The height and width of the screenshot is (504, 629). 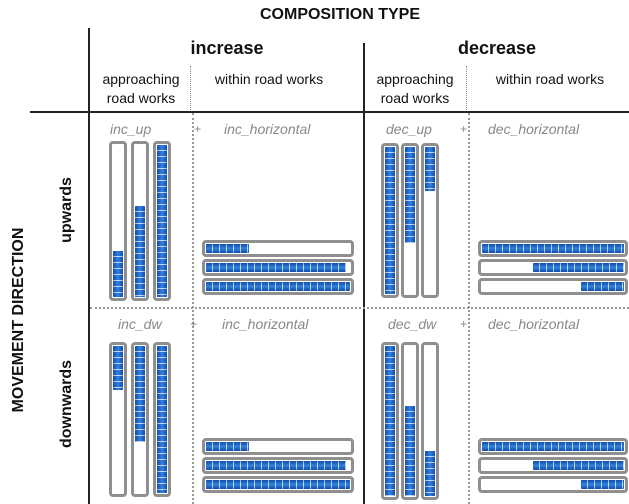 What do you see at coordinates (412, 324) in the screenshot?
I see `caption-dec-dw: dec_dw` at bounding box center [412, 324].